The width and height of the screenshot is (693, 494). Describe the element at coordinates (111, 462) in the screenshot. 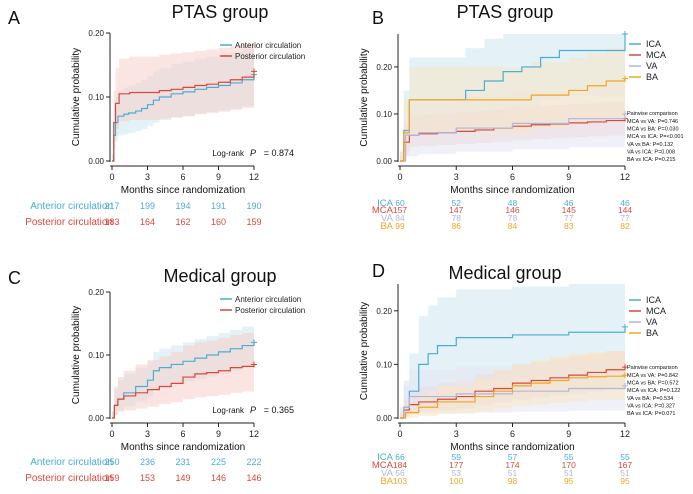

I see `at-risk-count: 250` at that location.